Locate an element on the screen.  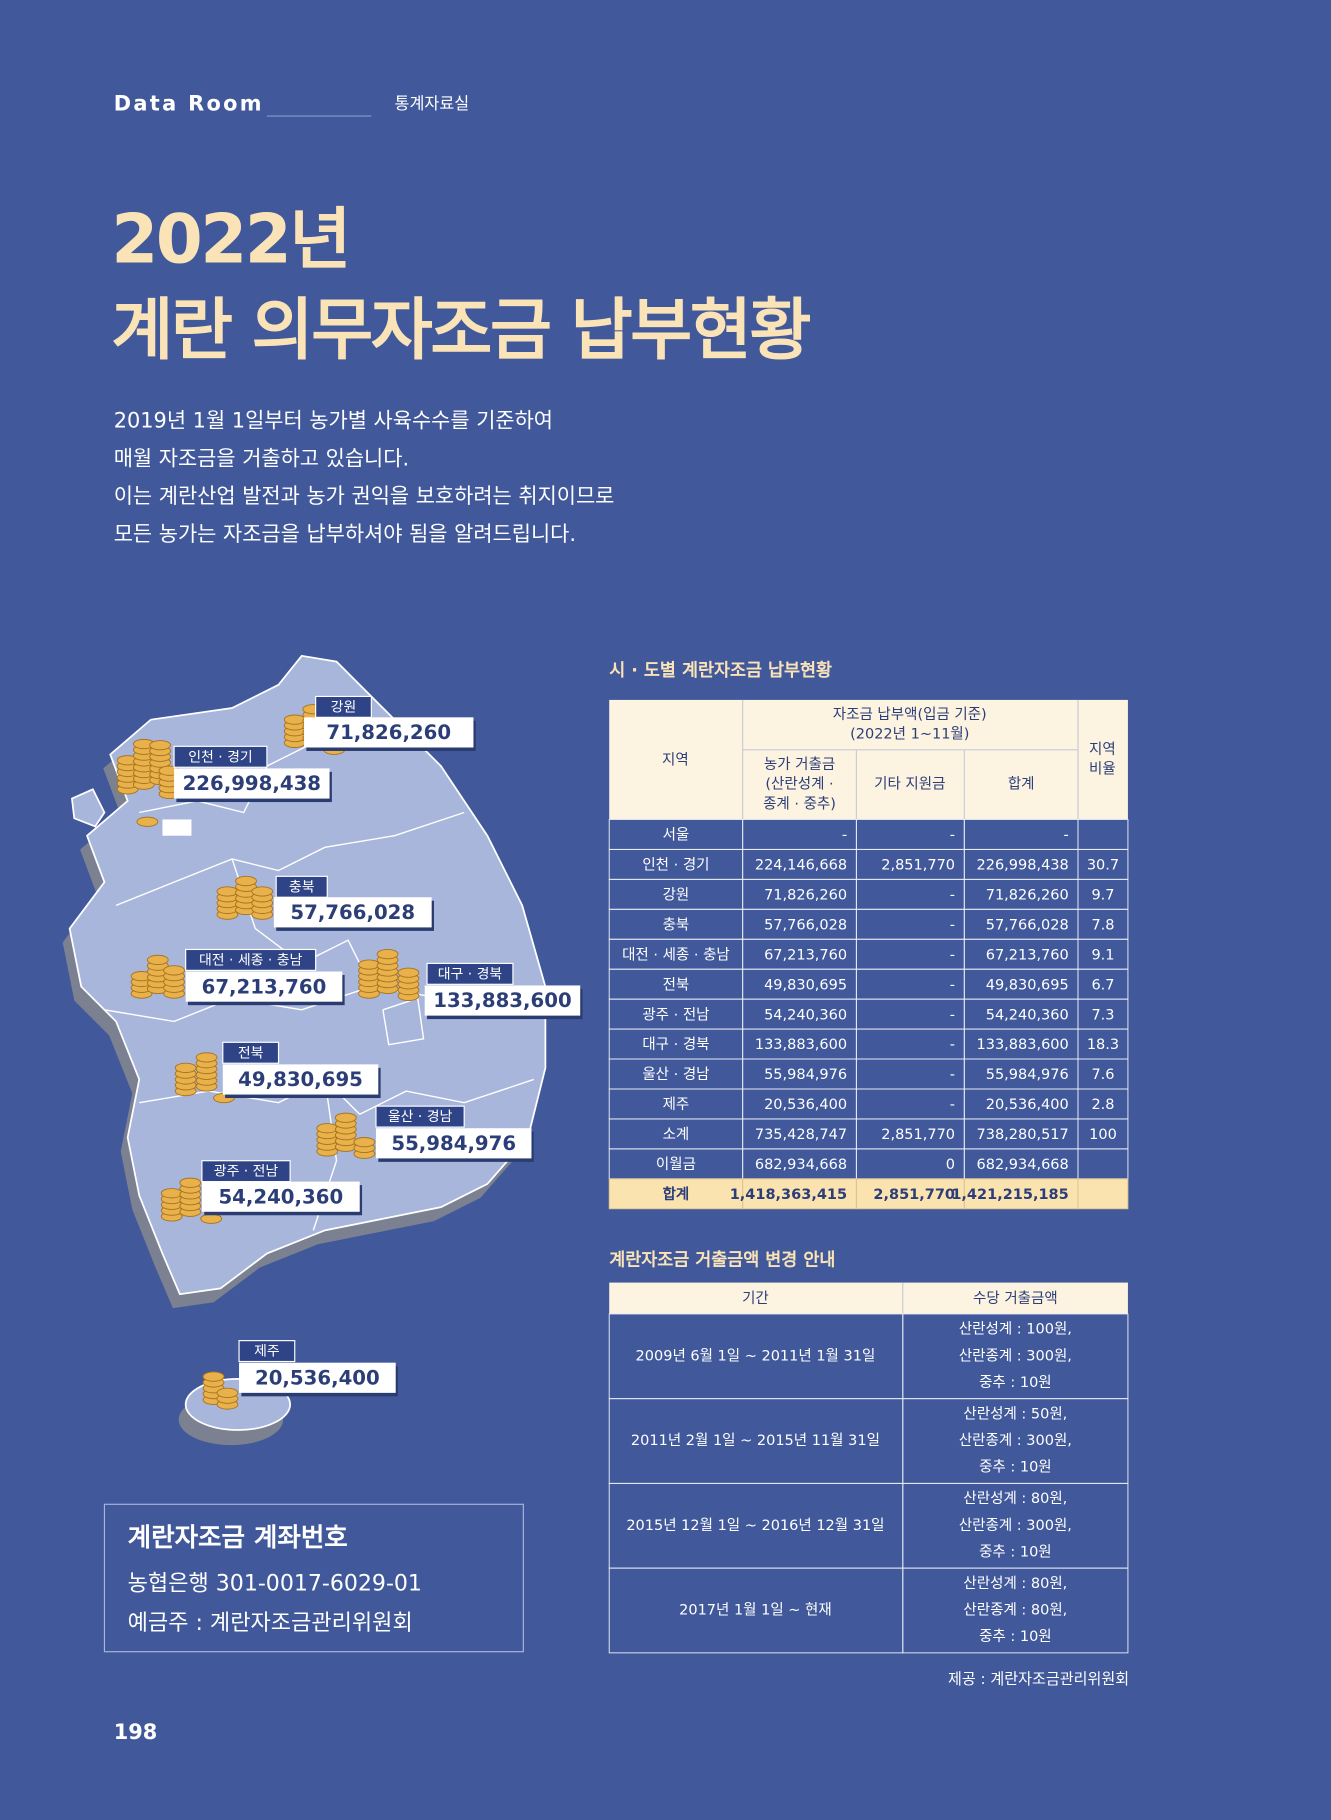
account-title: 계란자조금 계좌번호 is located at coordinates (238, 1538).